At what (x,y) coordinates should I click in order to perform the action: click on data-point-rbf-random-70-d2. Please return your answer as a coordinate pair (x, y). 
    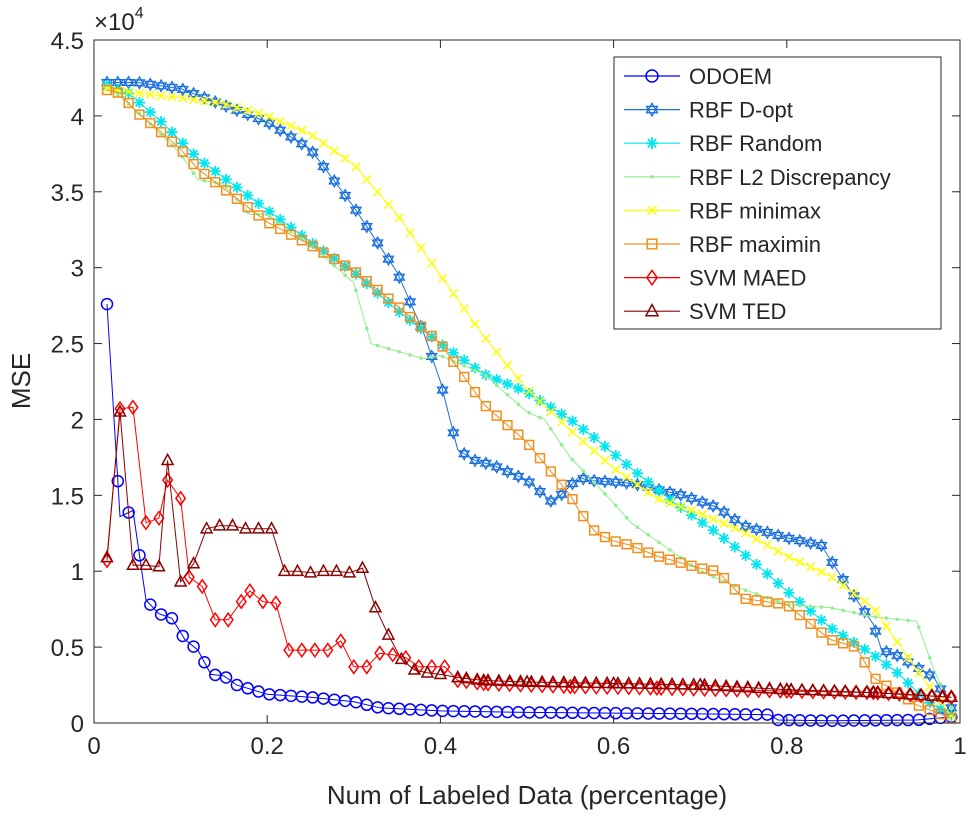
    Looking at the image, I should click on (865, 649).